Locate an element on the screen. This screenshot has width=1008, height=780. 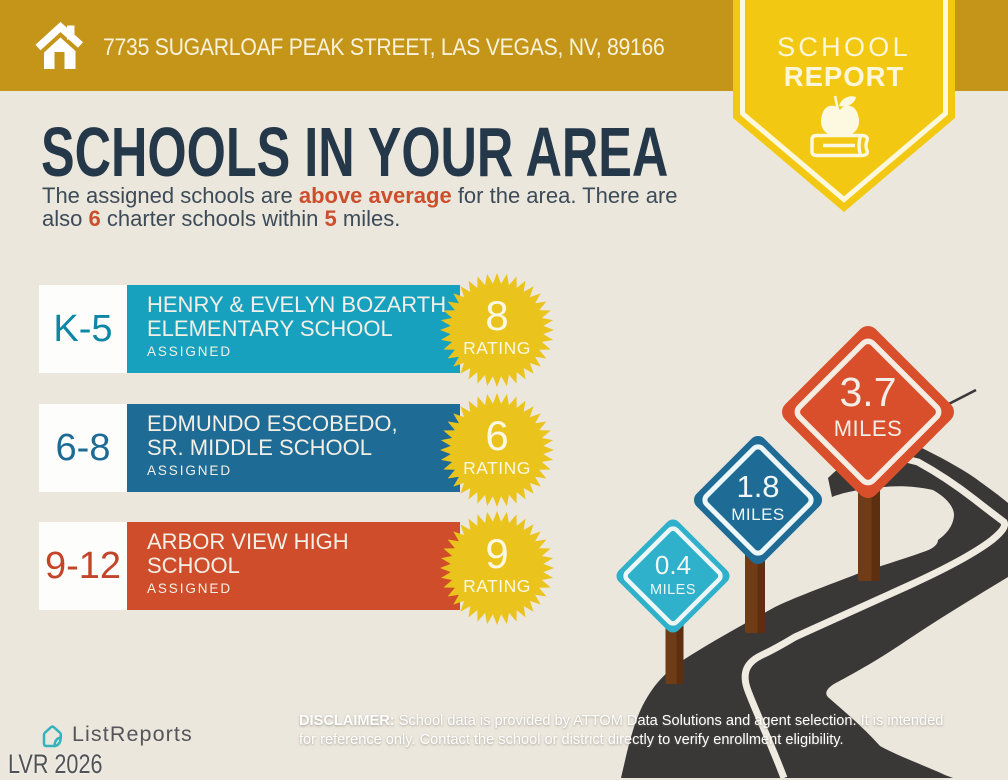
svg-text: 9 is located at coordinates (496, 553).